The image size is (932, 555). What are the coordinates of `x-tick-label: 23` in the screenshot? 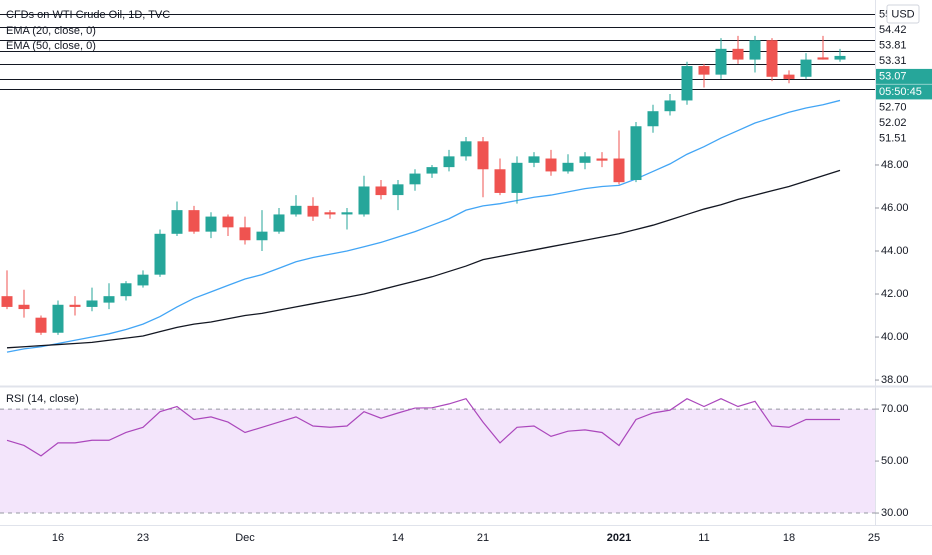 It's located at (143, 538).